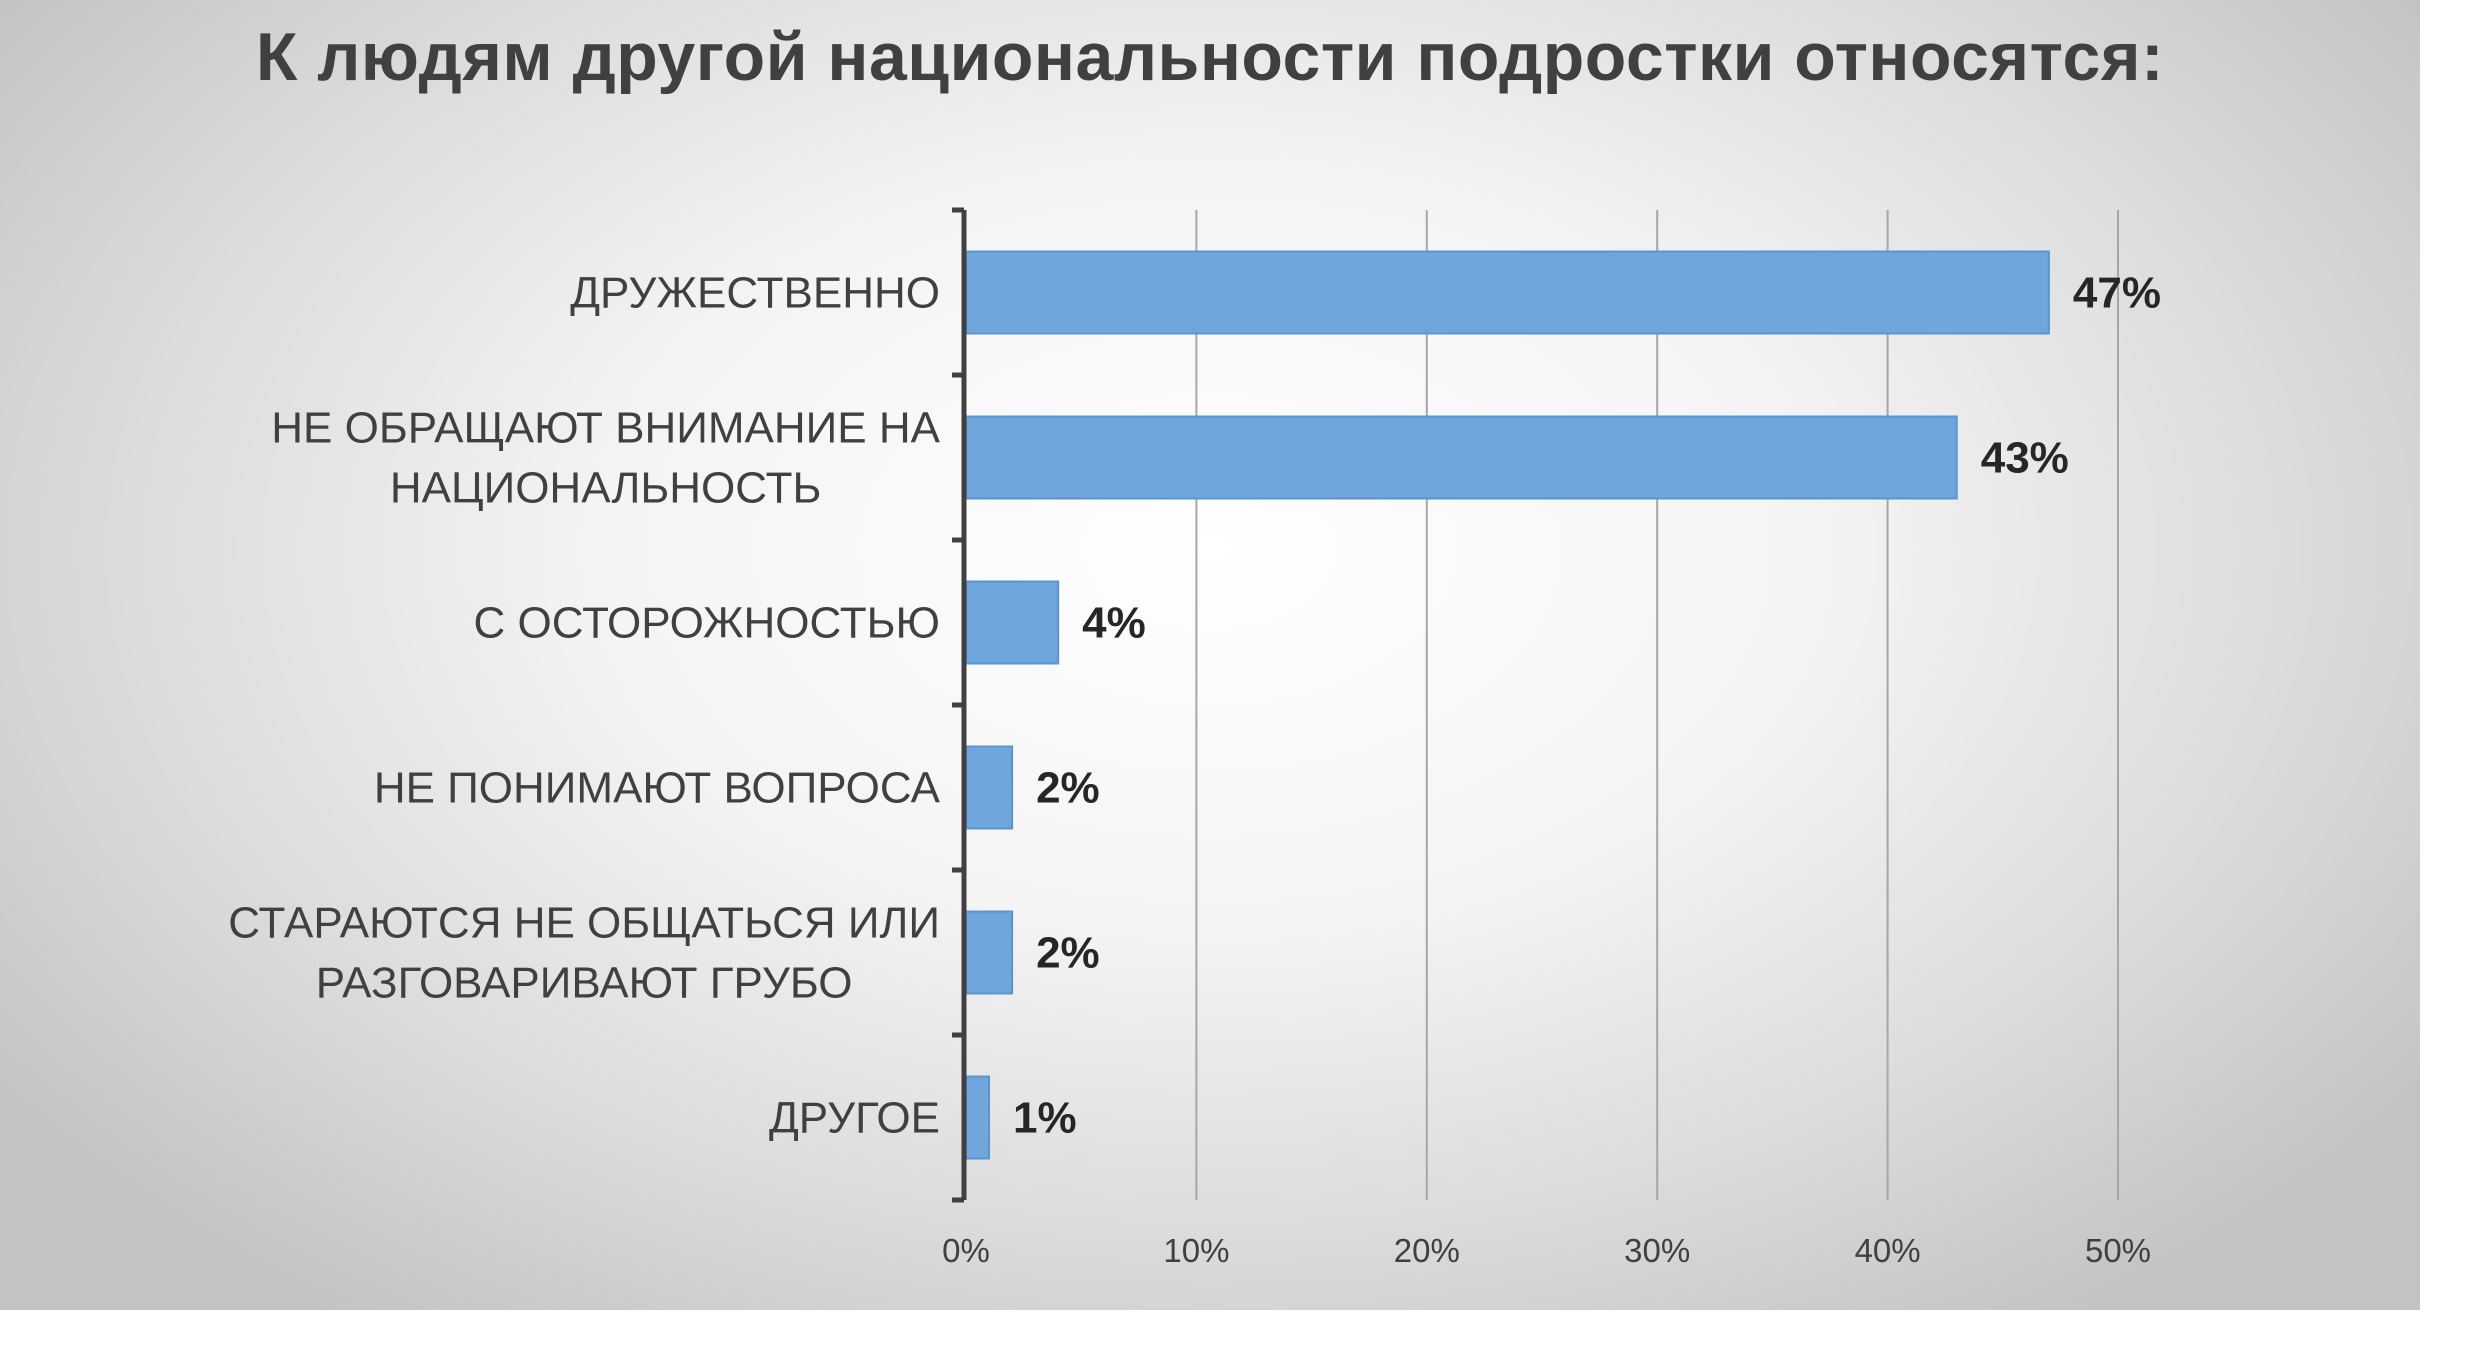  Describe the element at coordinates (2025, 458) in the screenshot. I see `data-label: 43%` at that location.